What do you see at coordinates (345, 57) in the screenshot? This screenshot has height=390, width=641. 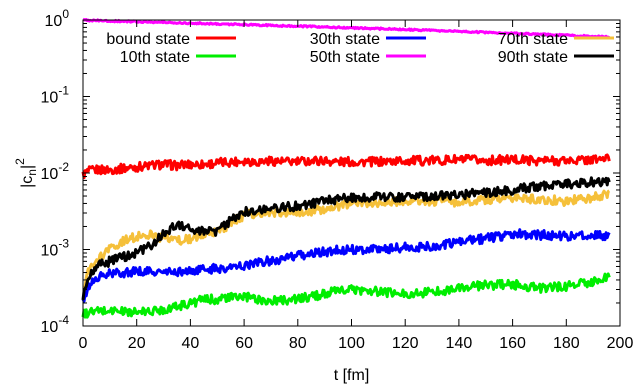 I see `legend-label-4: 50th state` at bounding box center [345, 57].